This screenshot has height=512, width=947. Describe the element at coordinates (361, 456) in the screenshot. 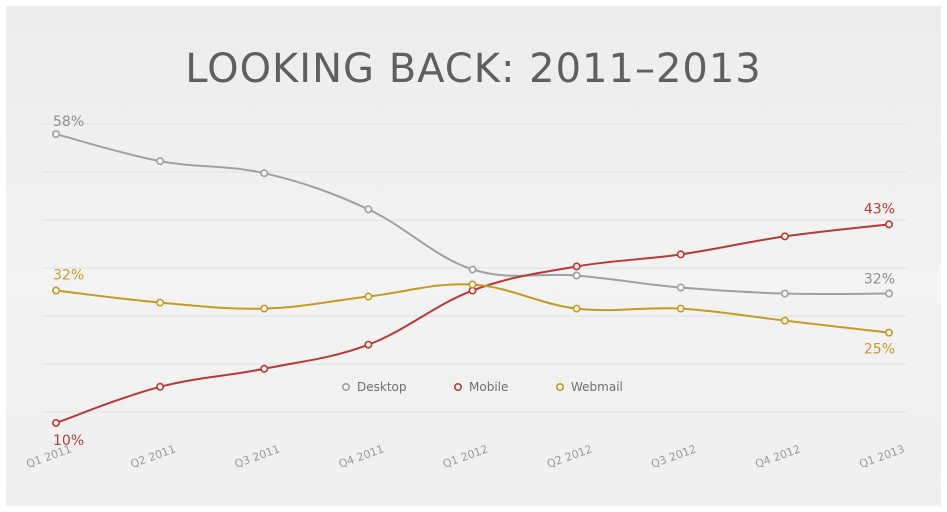

I see `x-tick-label: Q4 2011` at that location.